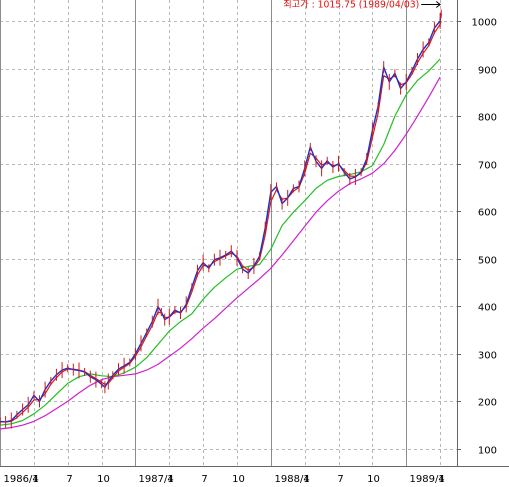 This screenshot has width=509, height=487. I want to click on x-axis-band, so click(254, 477).